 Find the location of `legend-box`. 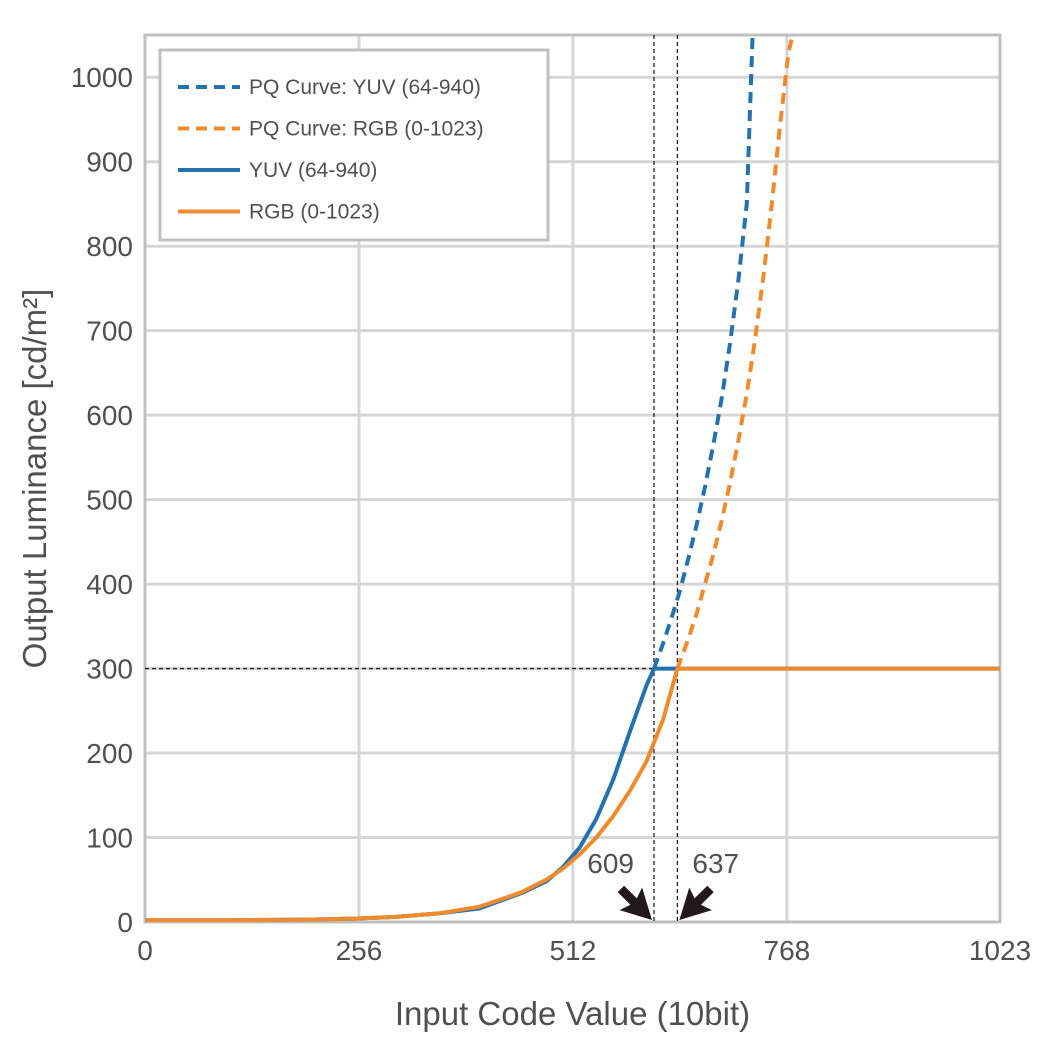

legend-box is located at coordinates (354, 145).